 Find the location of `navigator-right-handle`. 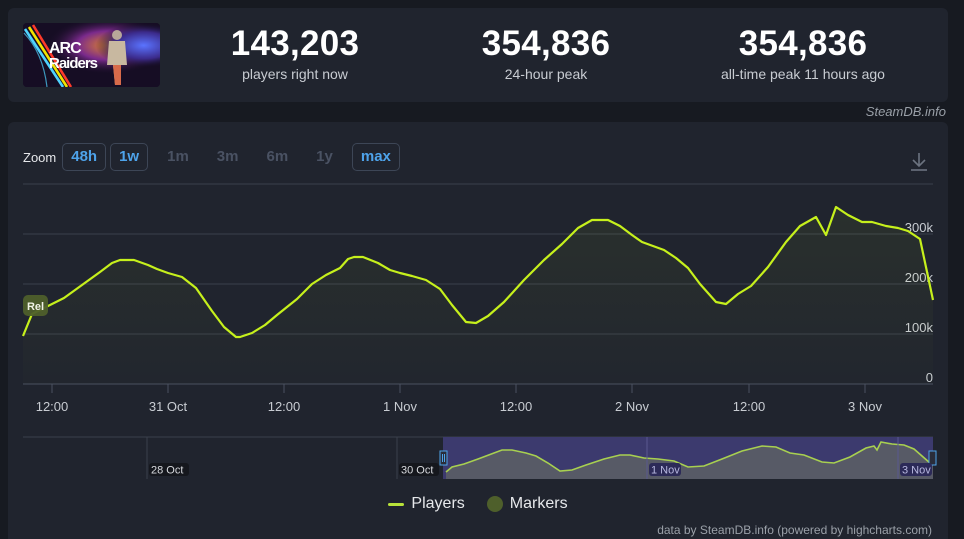

navigator-right-handle is located at coordinates (932, 458).